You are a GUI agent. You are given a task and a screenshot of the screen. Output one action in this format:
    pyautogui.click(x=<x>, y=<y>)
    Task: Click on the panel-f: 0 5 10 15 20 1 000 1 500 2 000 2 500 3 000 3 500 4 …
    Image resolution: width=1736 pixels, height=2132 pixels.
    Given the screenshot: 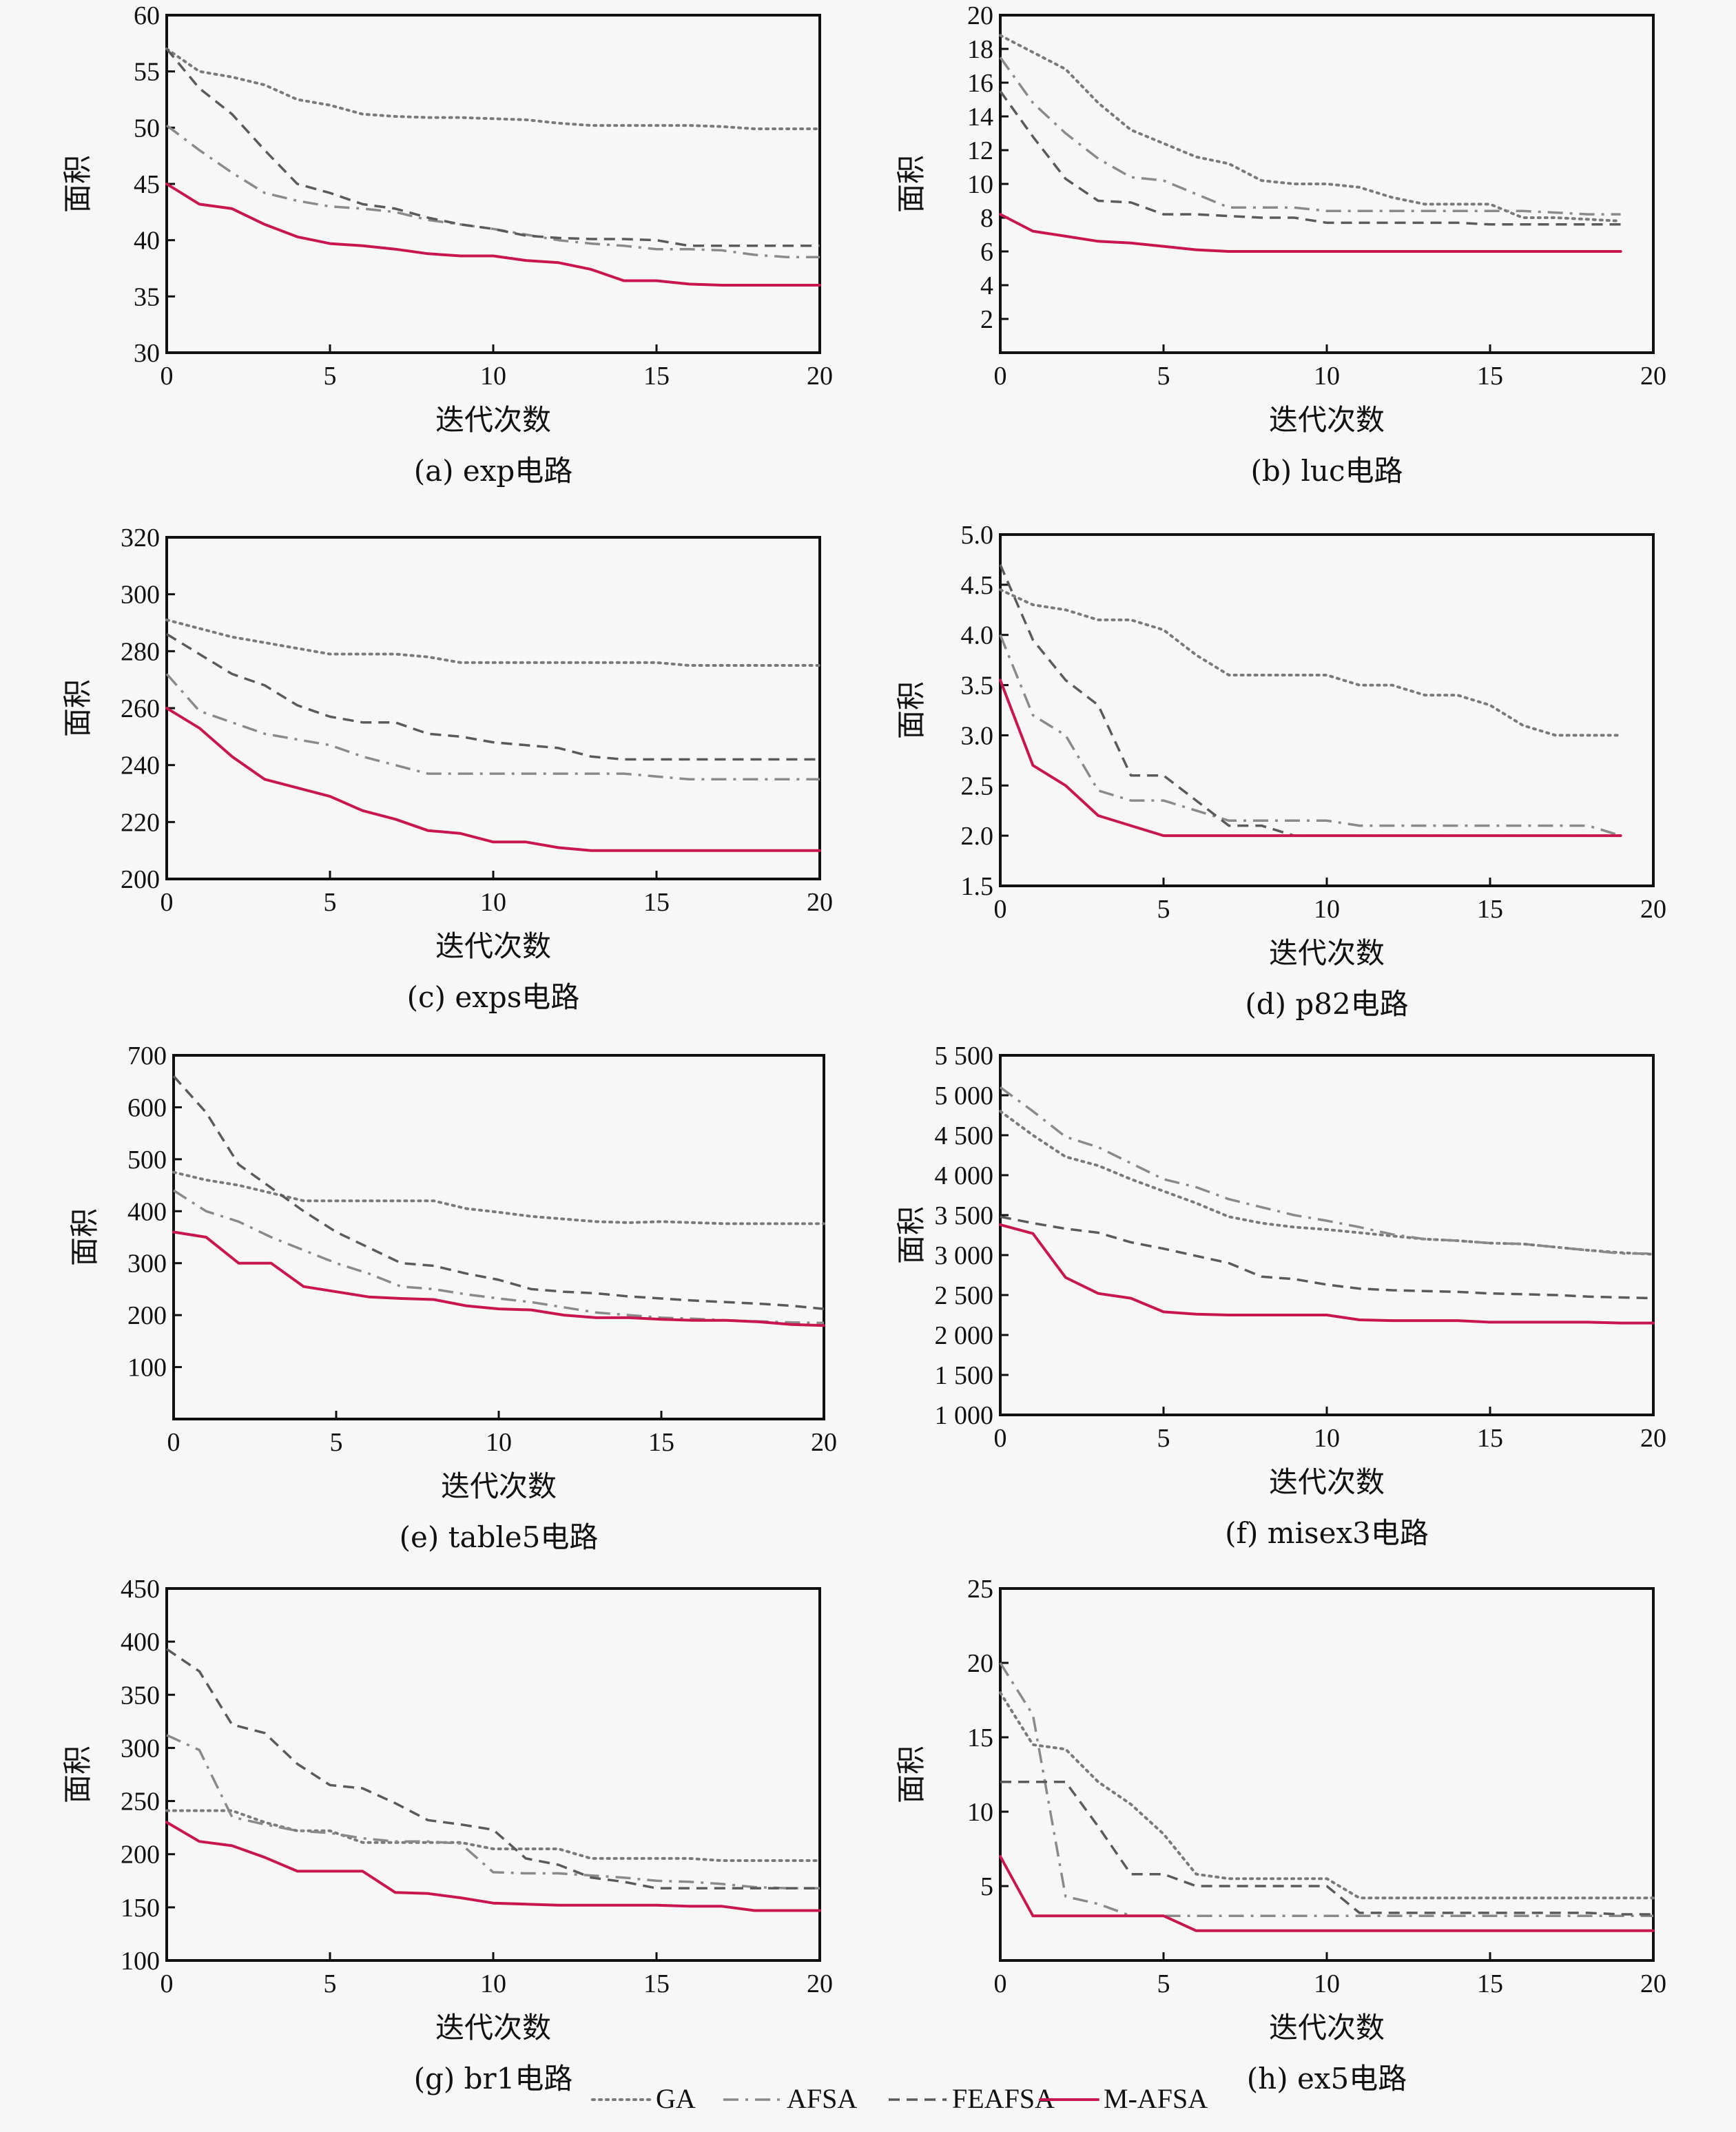 What is the action you would take?
    pyautogui.click(x=1280, y=1296)
    